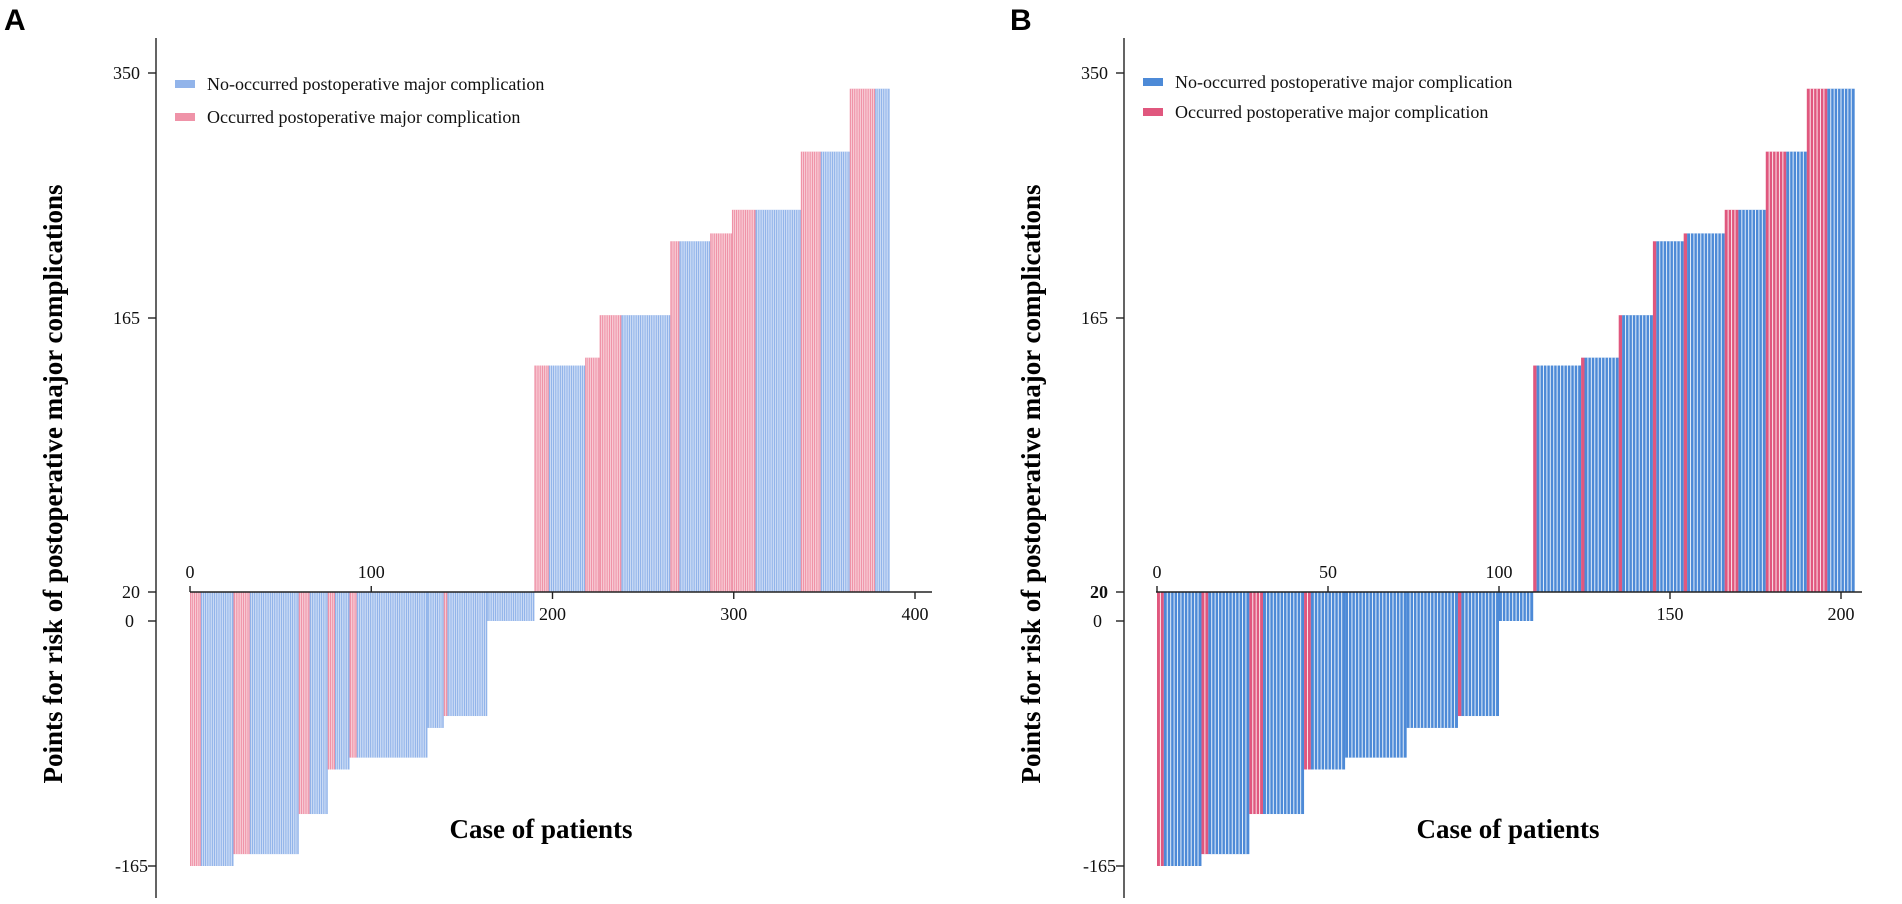  What do you see at coordinates (1153, 112) in the screenshot?
I see `panel-b-legend-swatch-yes` at bounding box center [1153, 112].